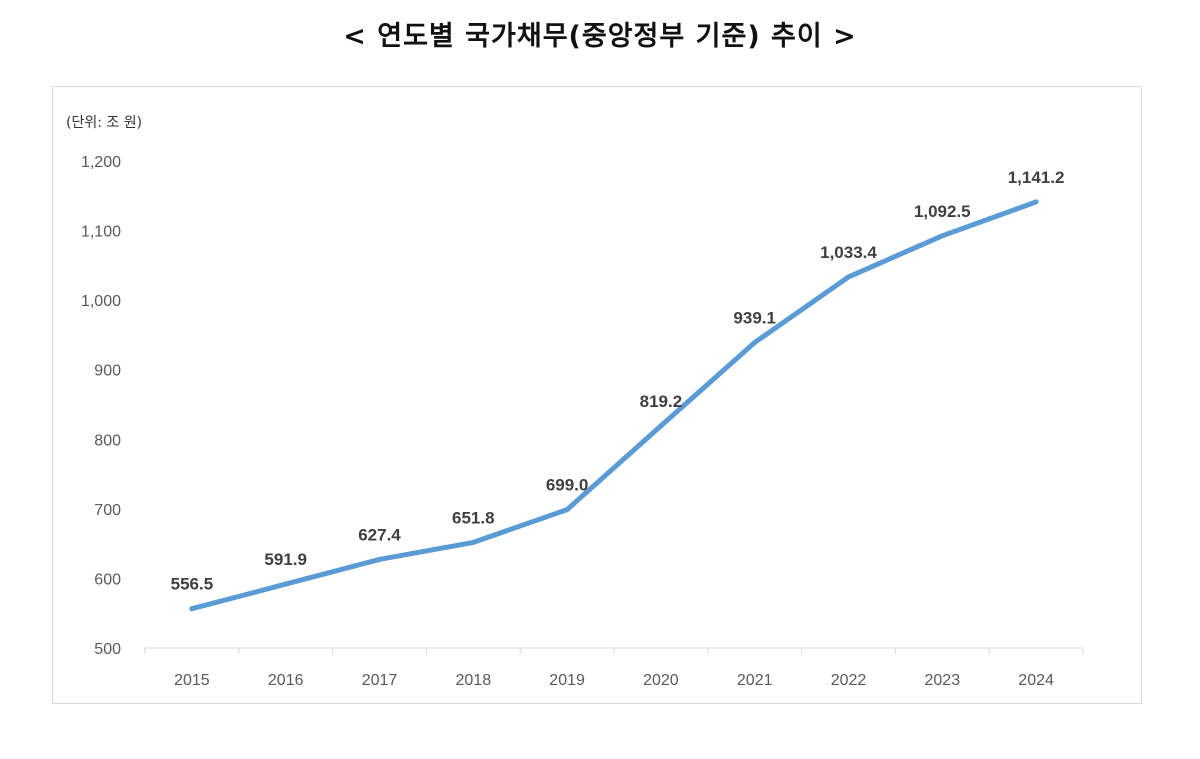  Describe the element at coordinates (101, 232) in the screenshot. I see `y-tick-label: 1,100` at that location.